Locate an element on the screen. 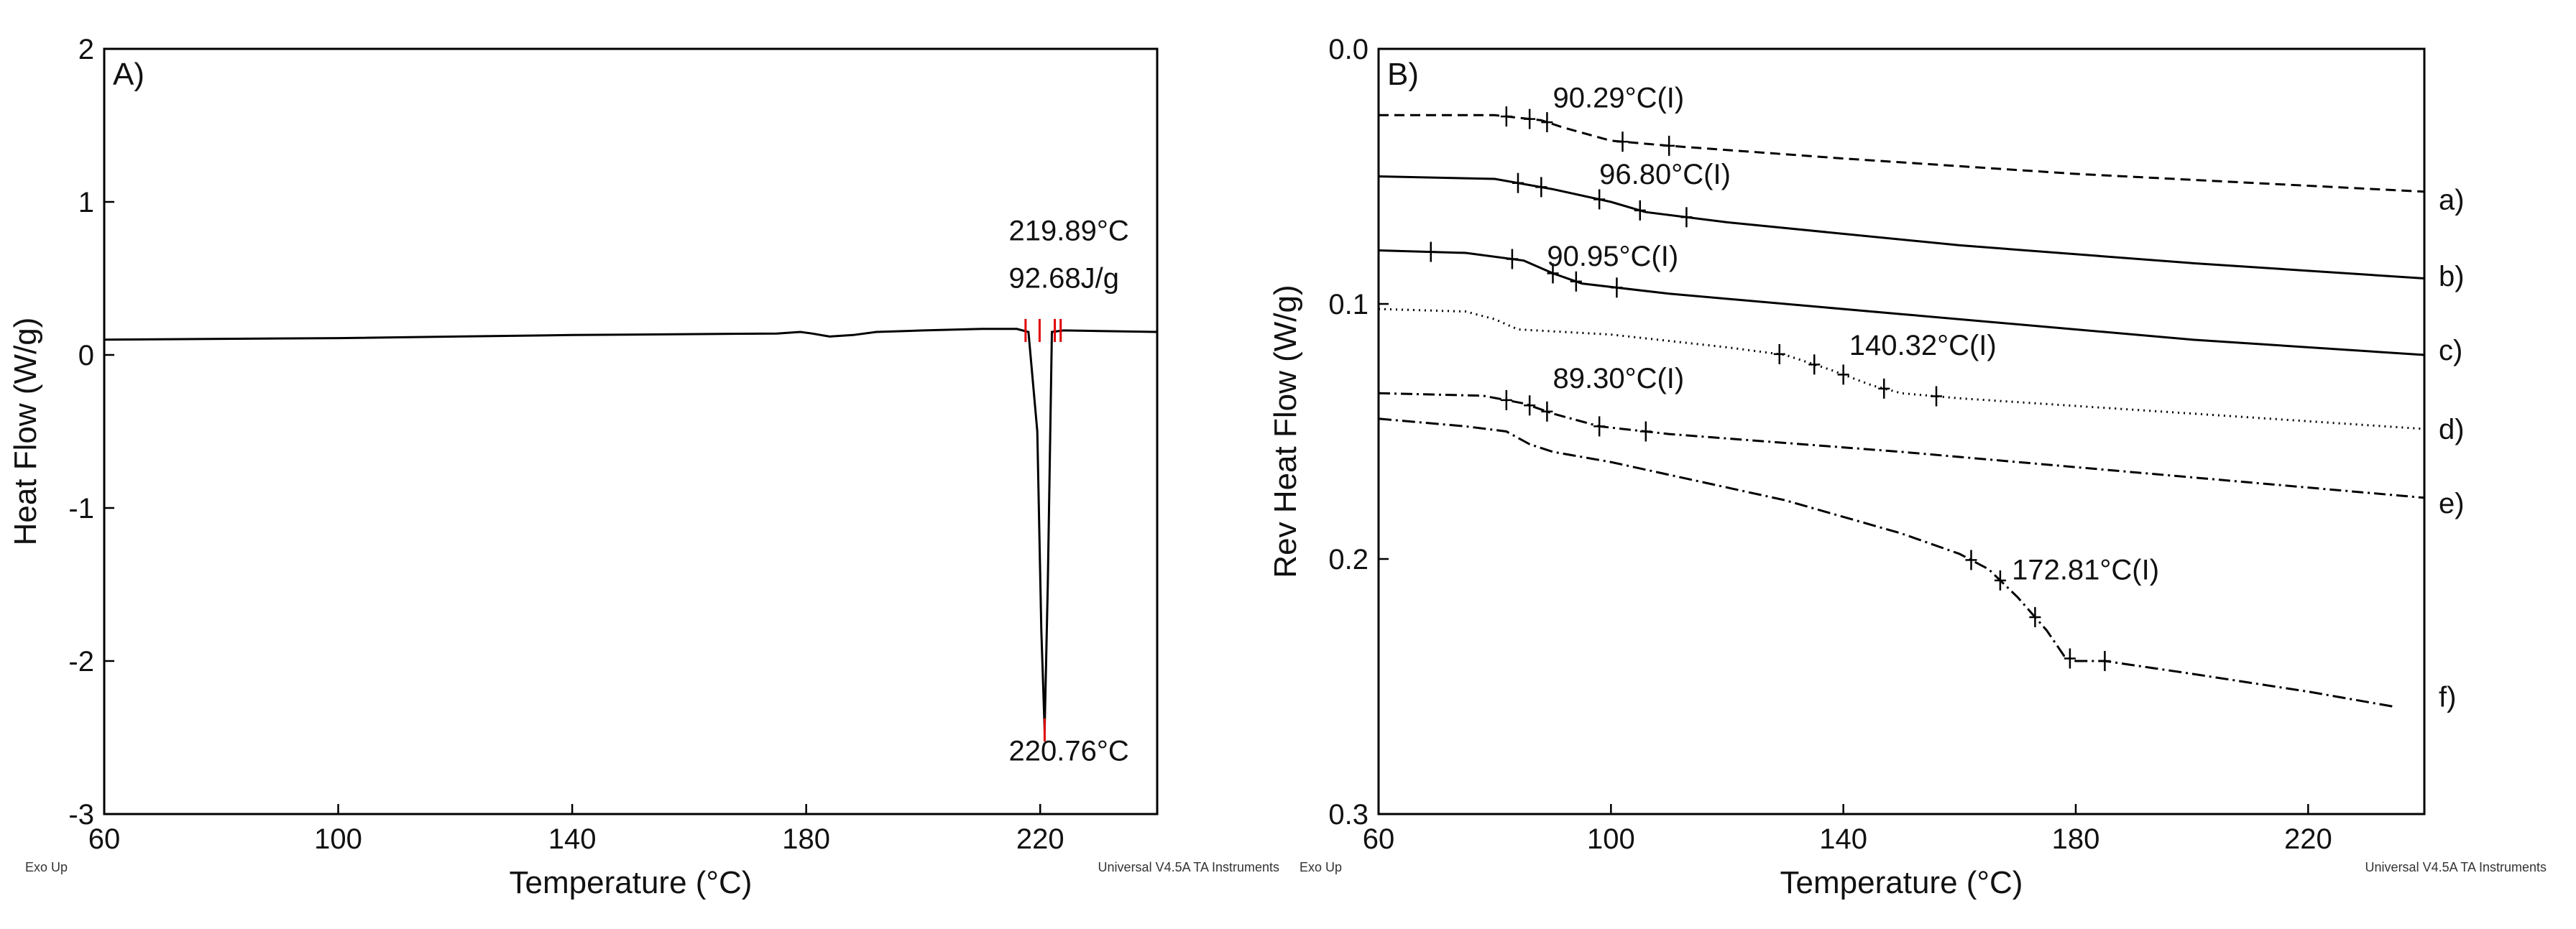 The height and width of the screenshot is (929, 2576). y-tick-label: 0.1 is located at coordinates (1348, 304).